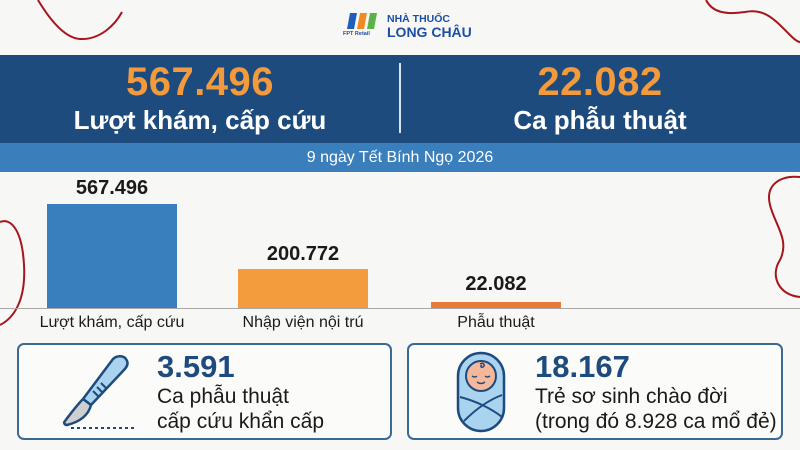 The image size is (800, 450). Describe the element at coordinates (200, 82) in the screenshot. I see `stat-visits-value: 567.496` at that location.